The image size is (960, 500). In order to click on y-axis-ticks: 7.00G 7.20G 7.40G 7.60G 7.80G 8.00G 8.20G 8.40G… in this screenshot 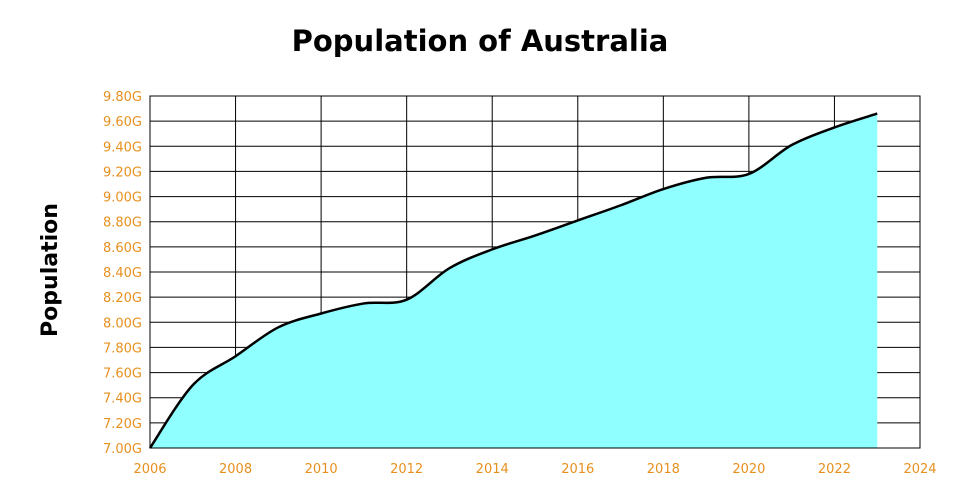, I will do `click(122, 273)`.